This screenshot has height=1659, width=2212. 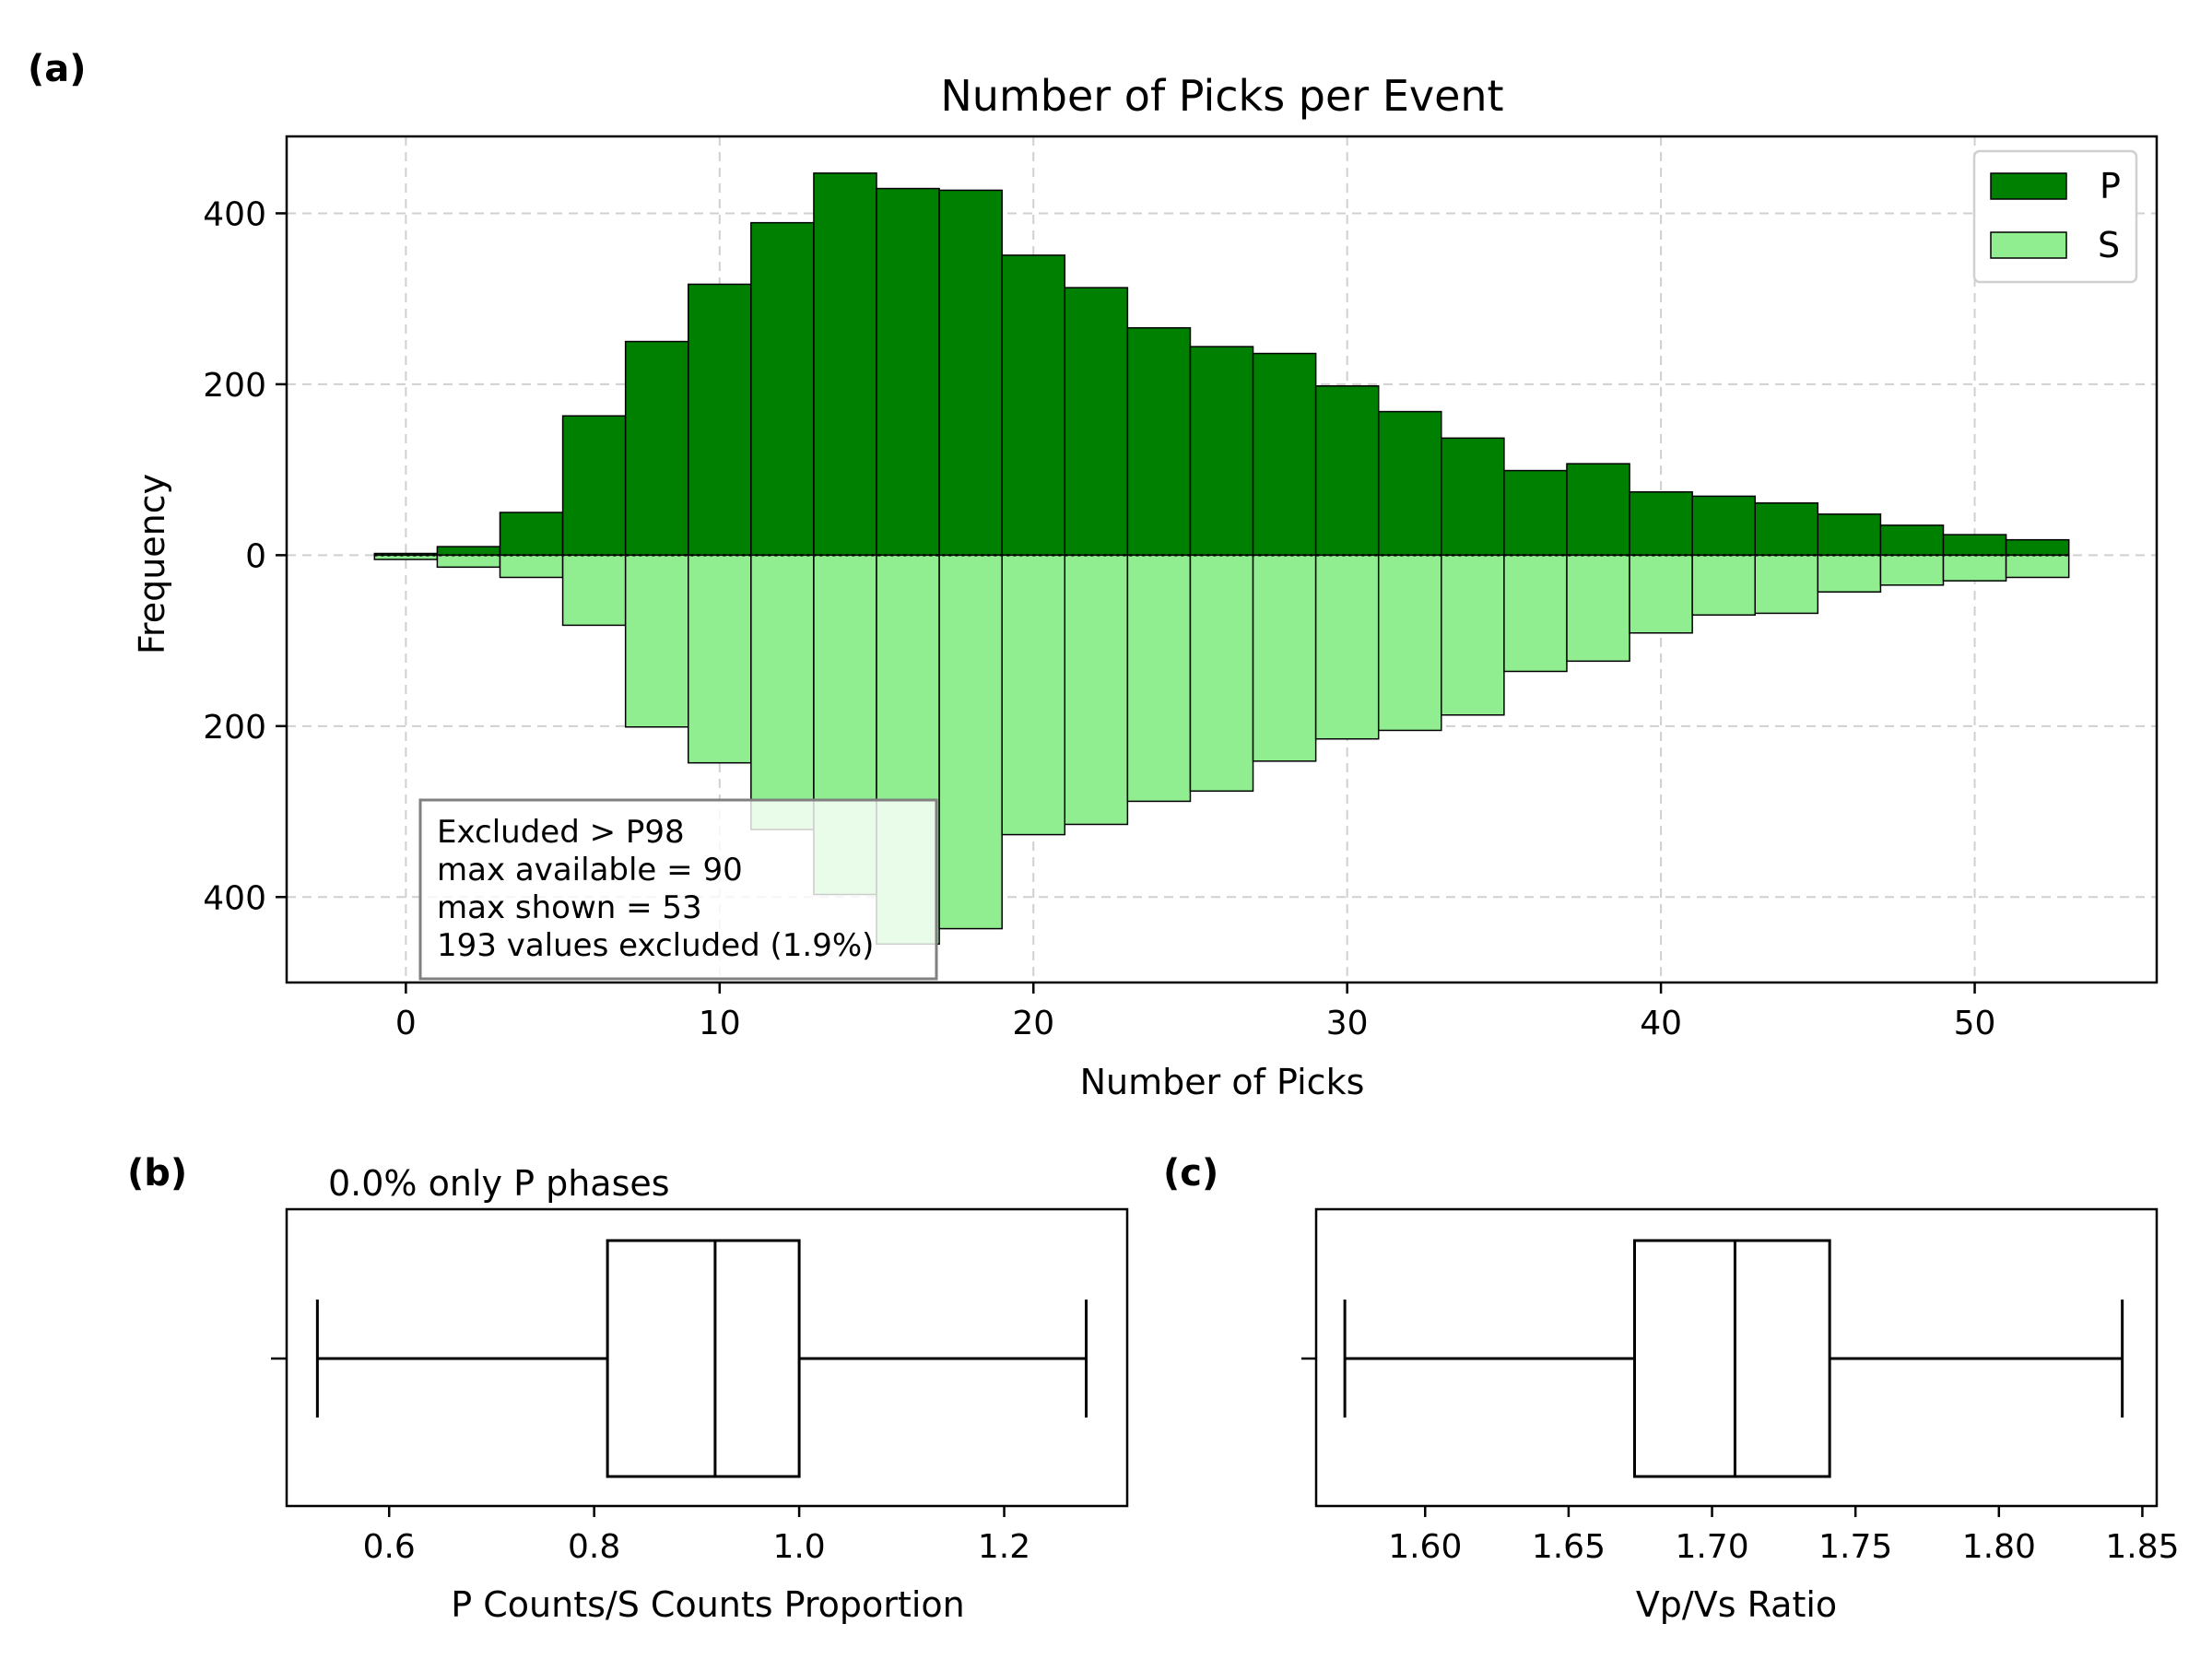 I want to click on legend: P S, so click(x=2055, y=216).